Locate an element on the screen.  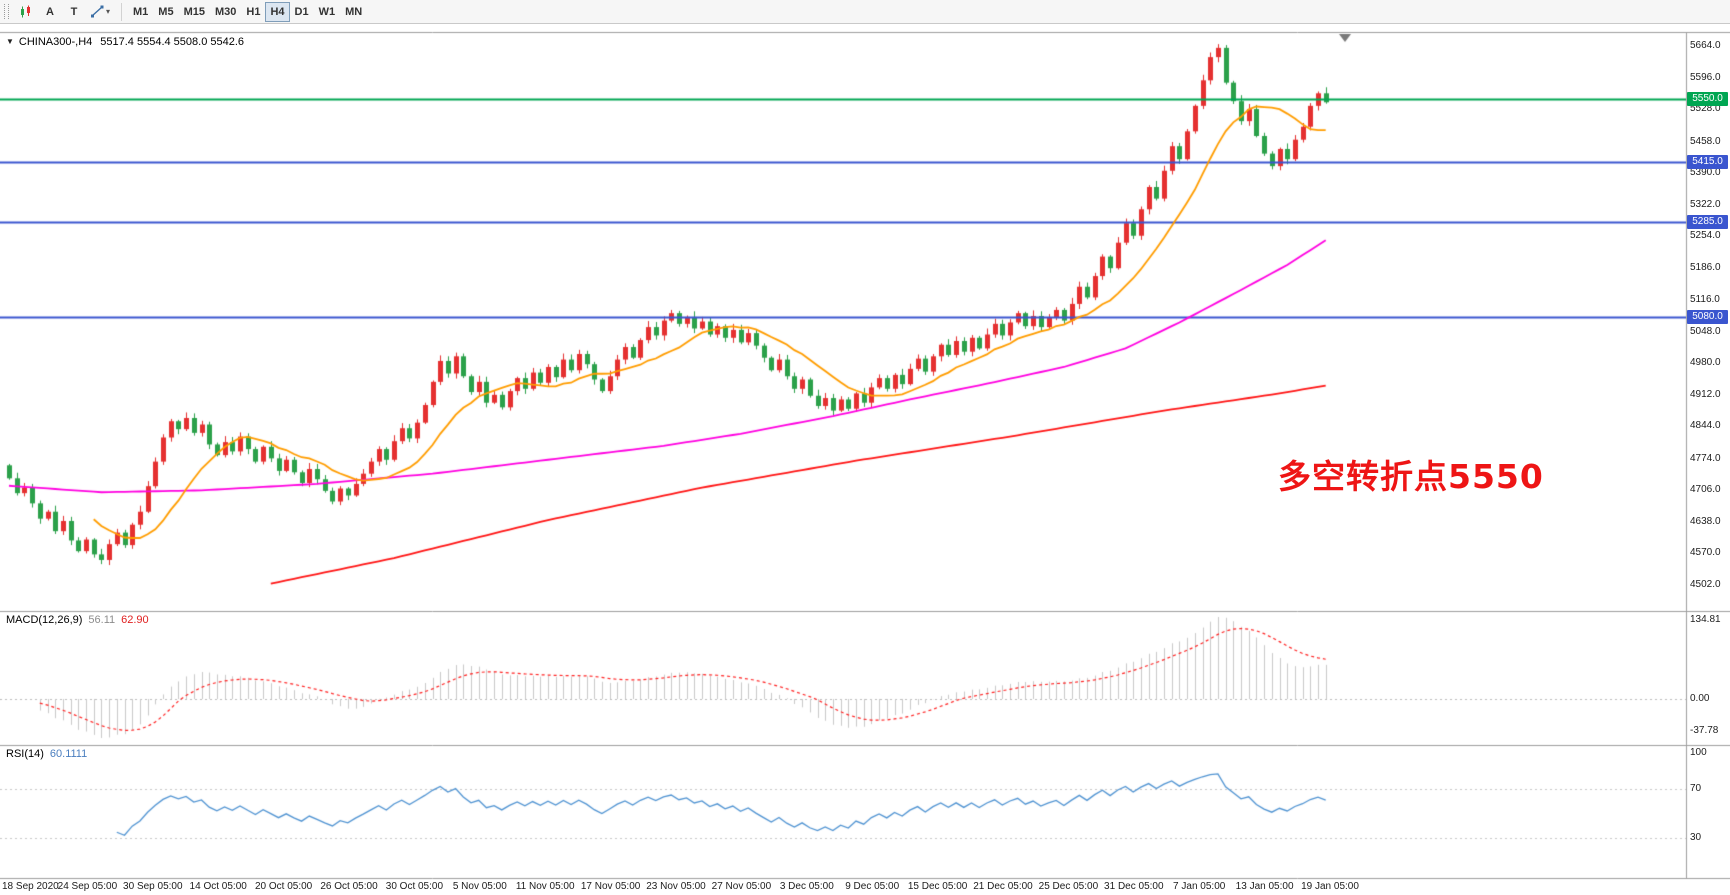
date-axis-label: 30 Oct 05:00 is located at coordinates (414, 886).